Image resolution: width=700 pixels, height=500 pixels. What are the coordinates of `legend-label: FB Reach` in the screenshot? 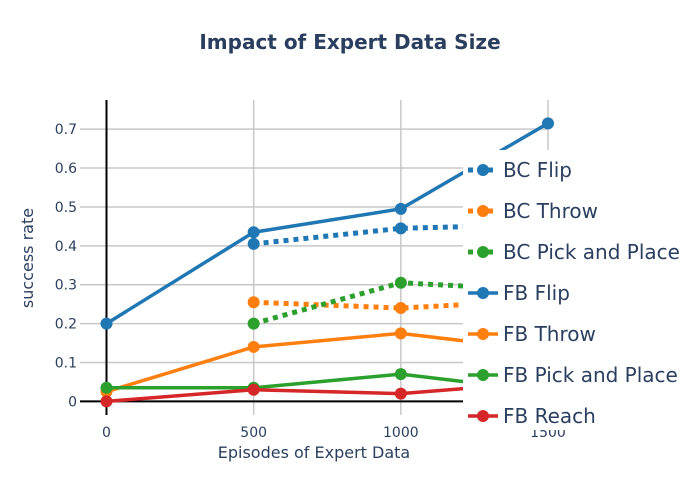 It's located at (549, 416).